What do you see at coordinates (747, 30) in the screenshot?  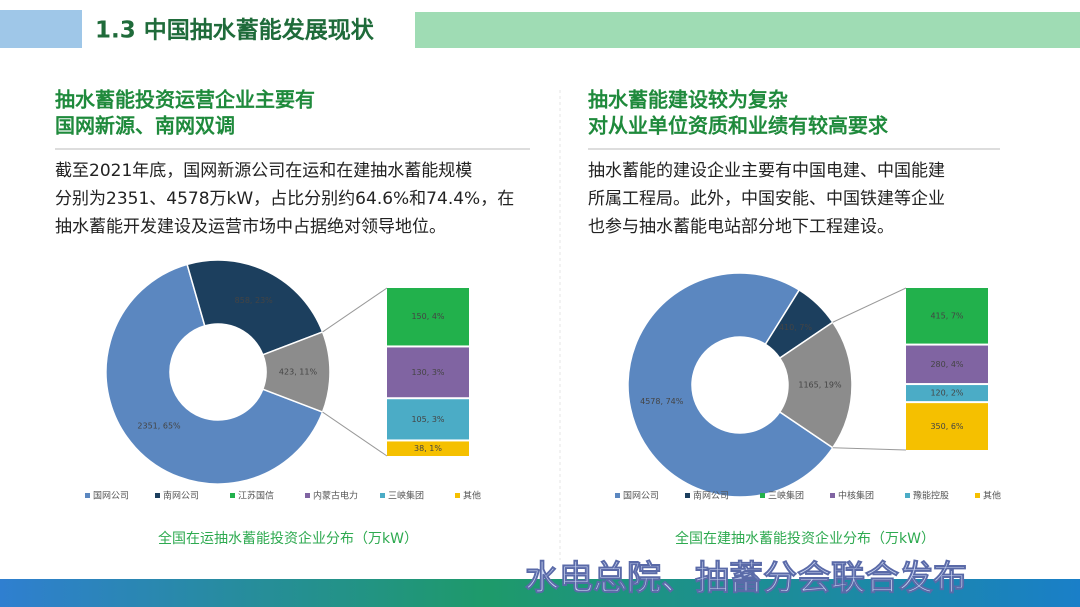 I see `header-bar` at bounding box center [747, 30].